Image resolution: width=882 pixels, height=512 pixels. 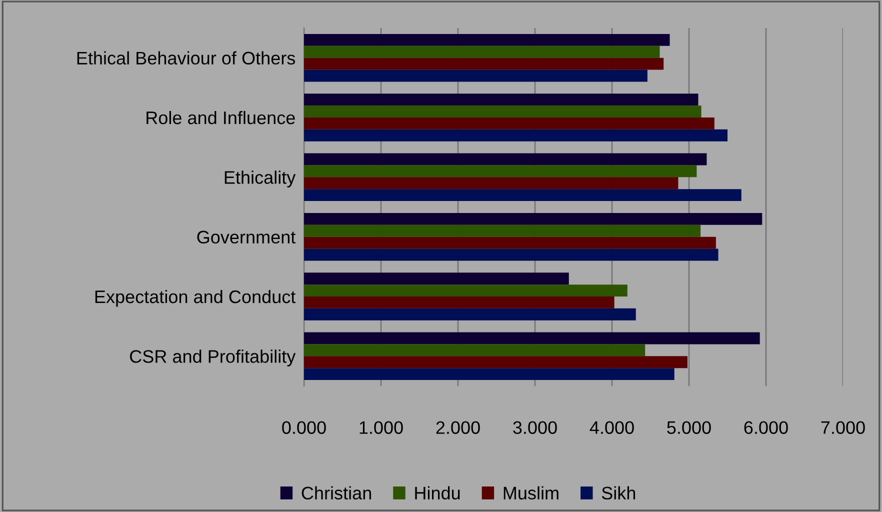 What do you see at coordinates (336, 493) in the screenshot?
I see `legend-label: Christian` at bounding box center [336, 493].